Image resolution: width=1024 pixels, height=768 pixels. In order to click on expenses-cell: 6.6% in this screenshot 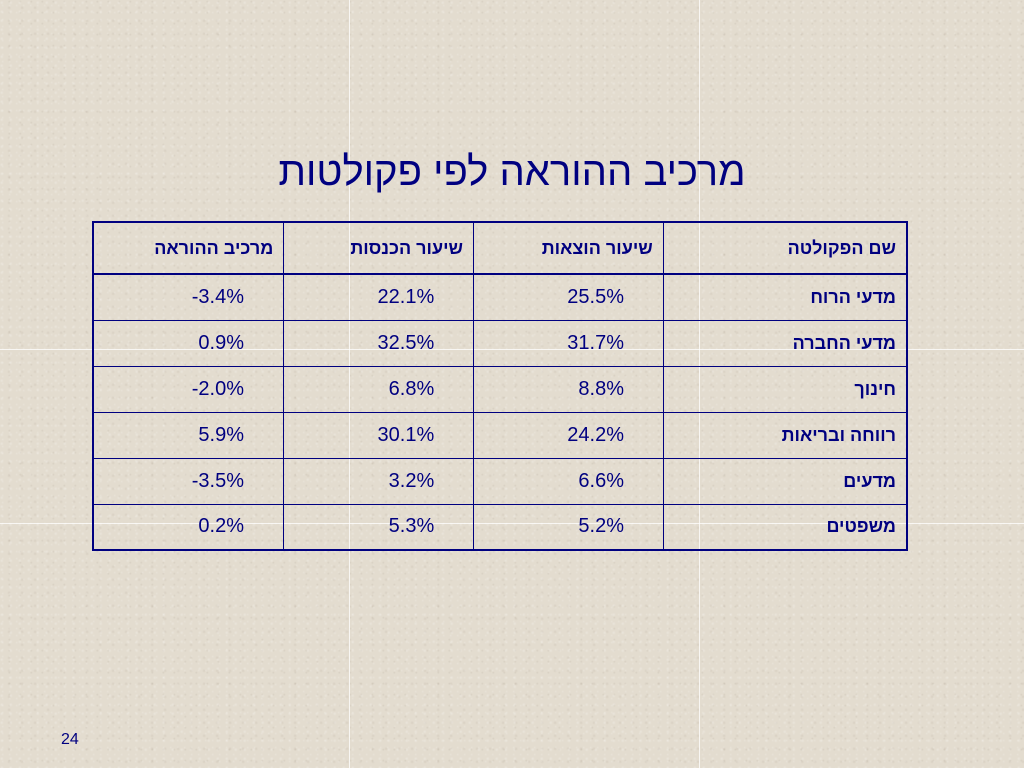, I will do `click(568, 481)`.